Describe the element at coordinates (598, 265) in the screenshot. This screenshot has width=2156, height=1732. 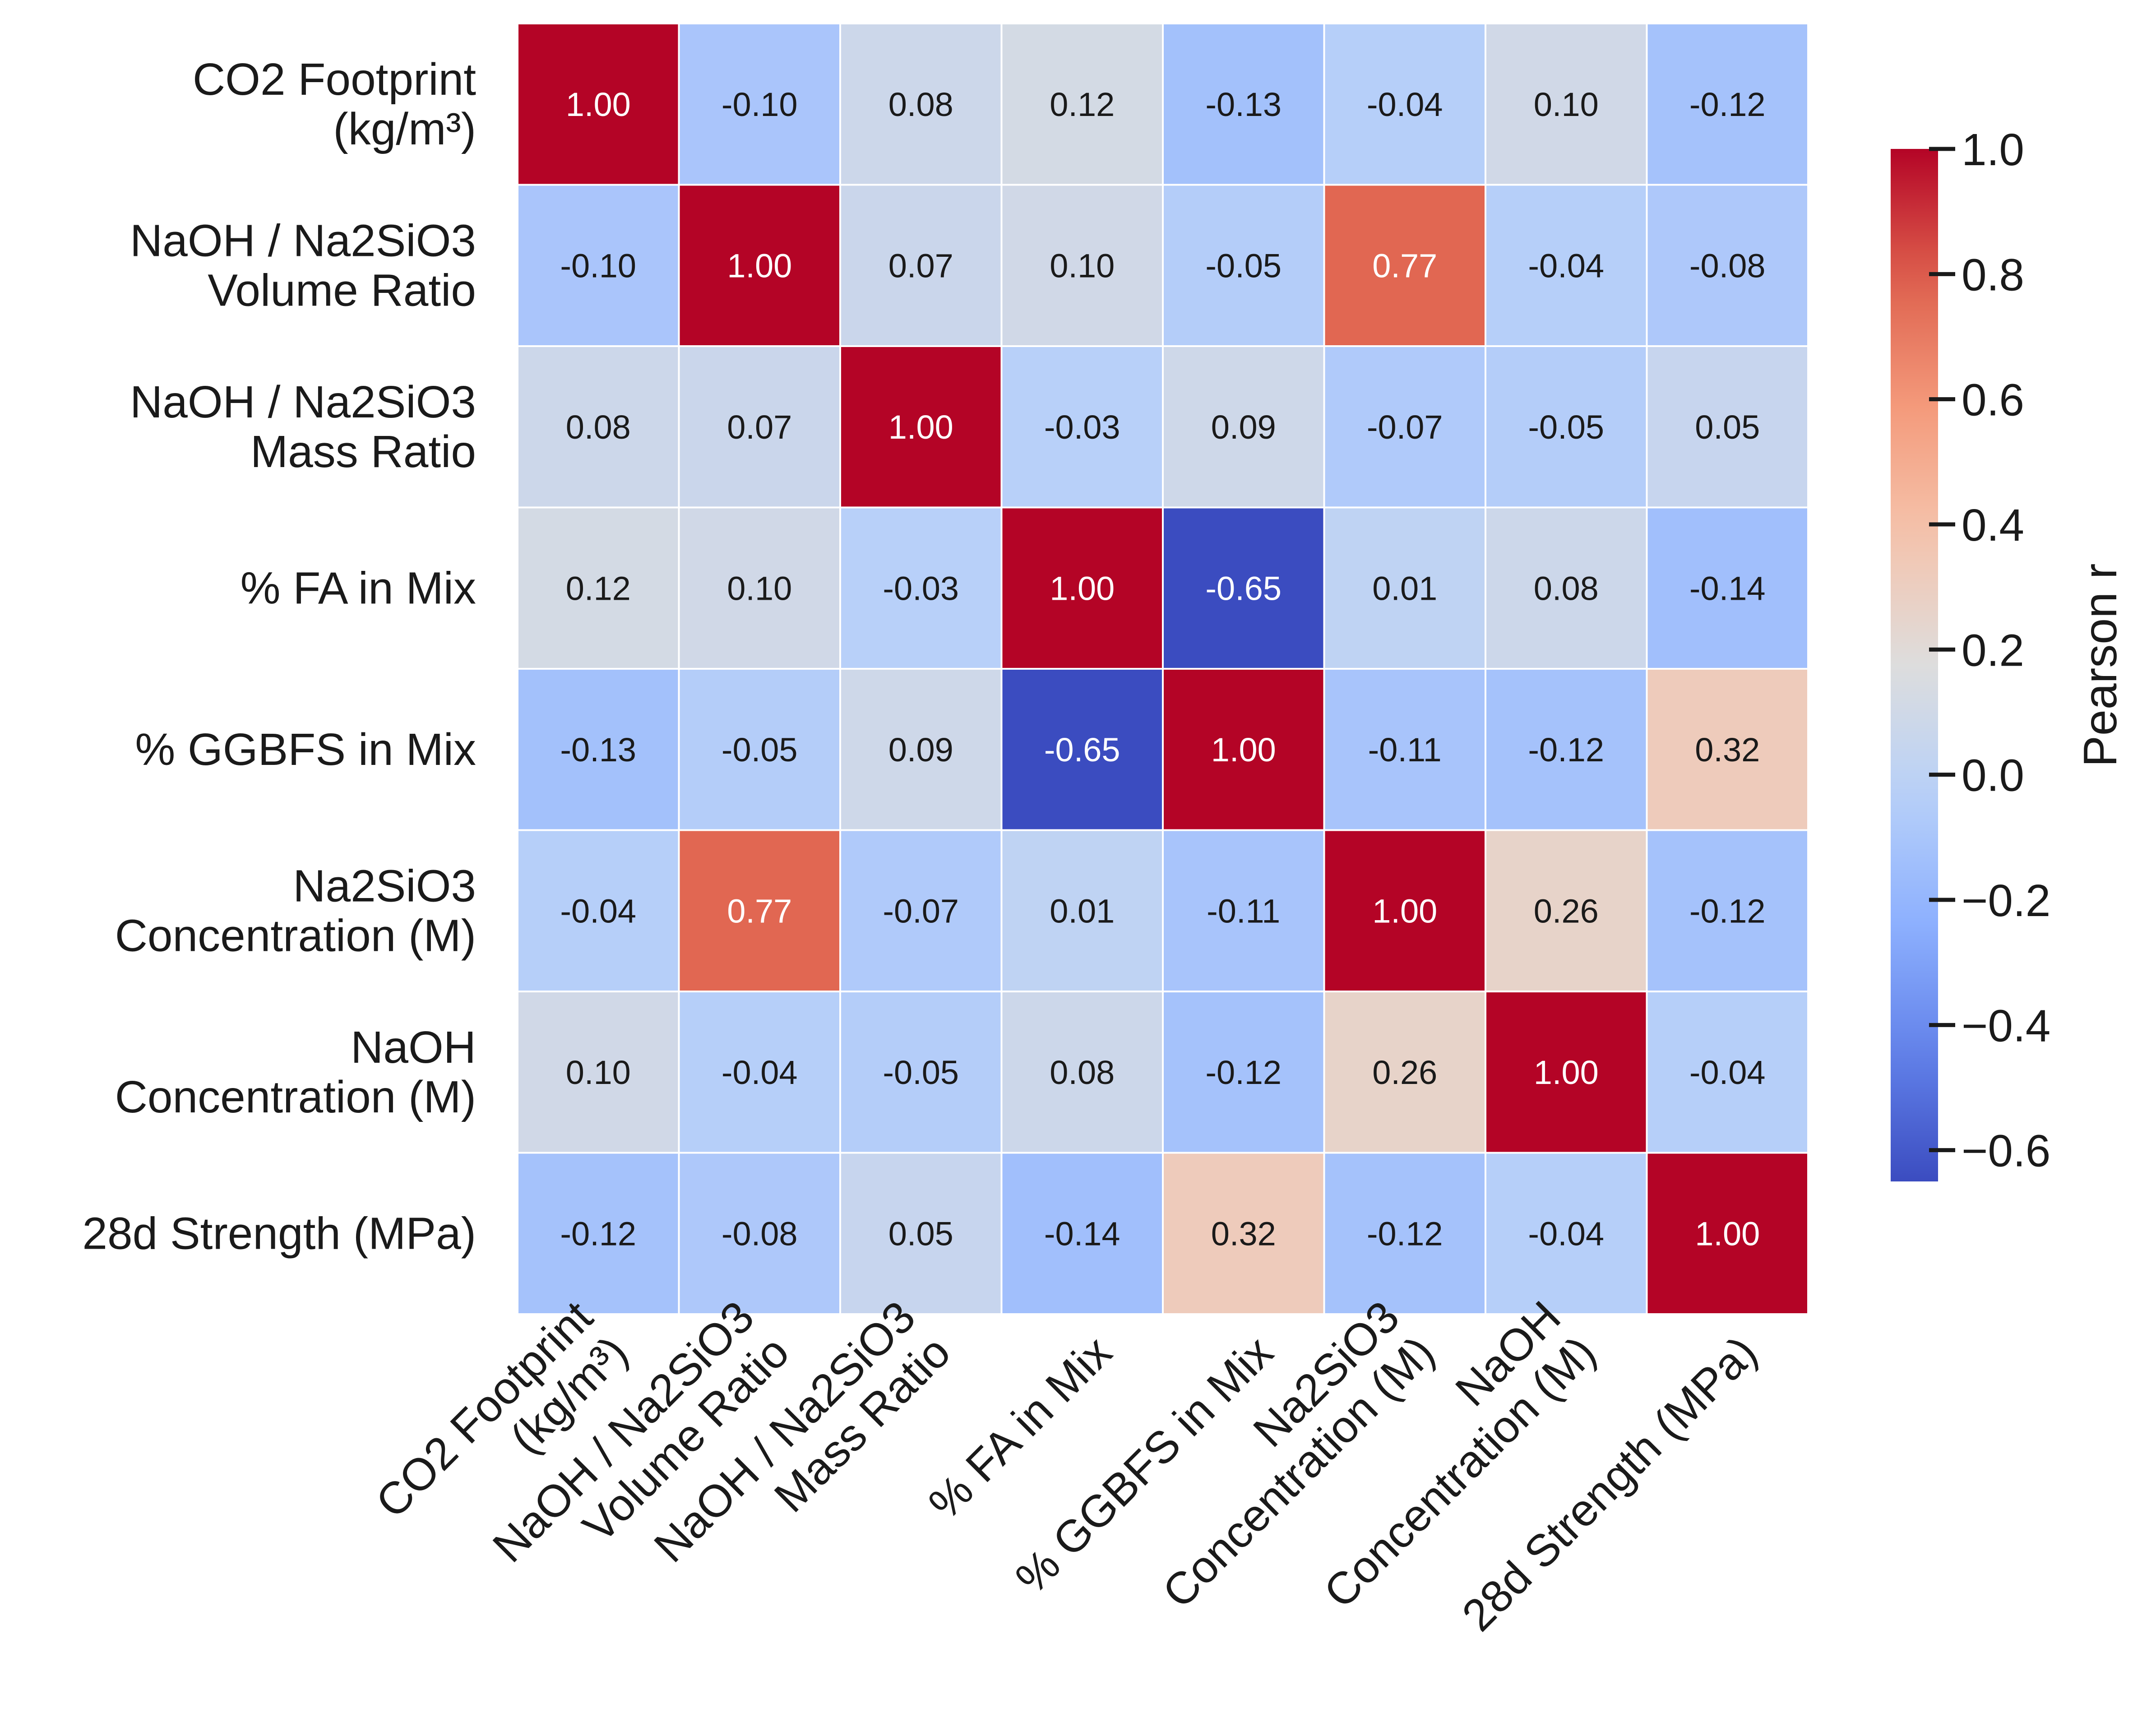
I see `cell-value-r1-c0: -0.10` at that location.